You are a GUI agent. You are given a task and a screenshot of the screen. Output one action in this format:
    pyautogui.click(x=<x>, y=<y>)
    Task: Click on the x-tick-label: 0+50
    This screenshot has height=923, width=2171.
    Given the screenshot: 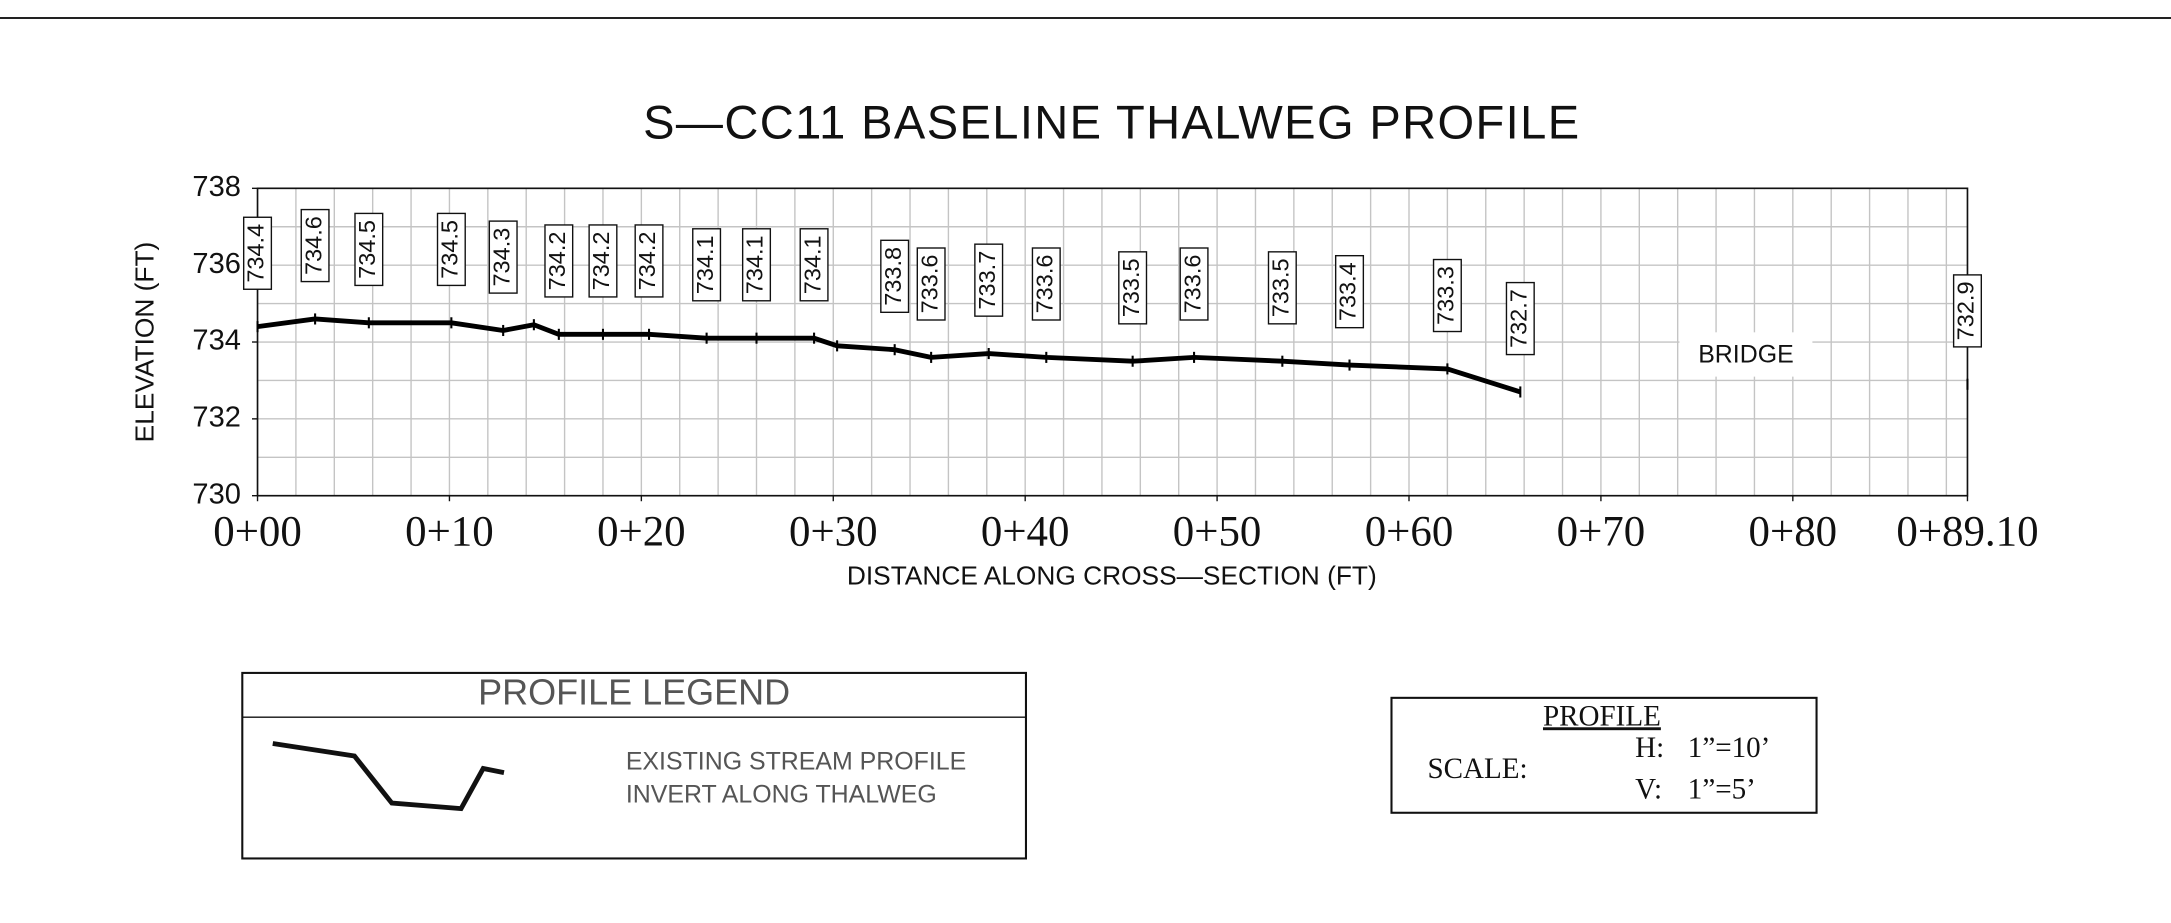 What is the action you would take?
    pyautogui.click(x=1217, y=532)
    